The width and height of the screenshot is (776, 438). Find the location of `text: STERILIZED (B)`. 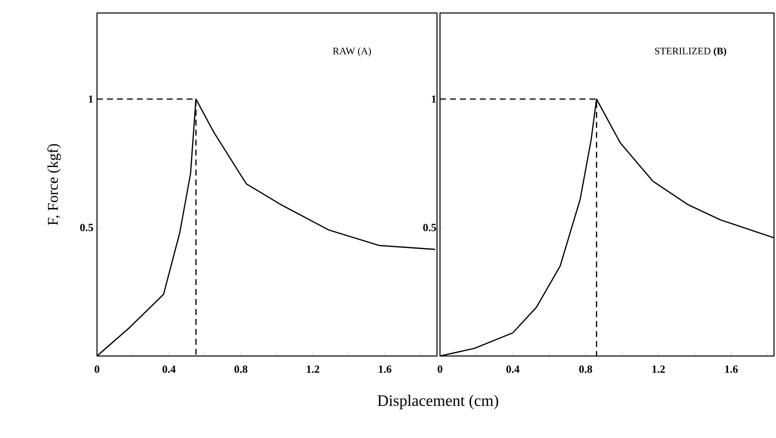

text: STERILIZED (B) is located at coordinates (690, 51).